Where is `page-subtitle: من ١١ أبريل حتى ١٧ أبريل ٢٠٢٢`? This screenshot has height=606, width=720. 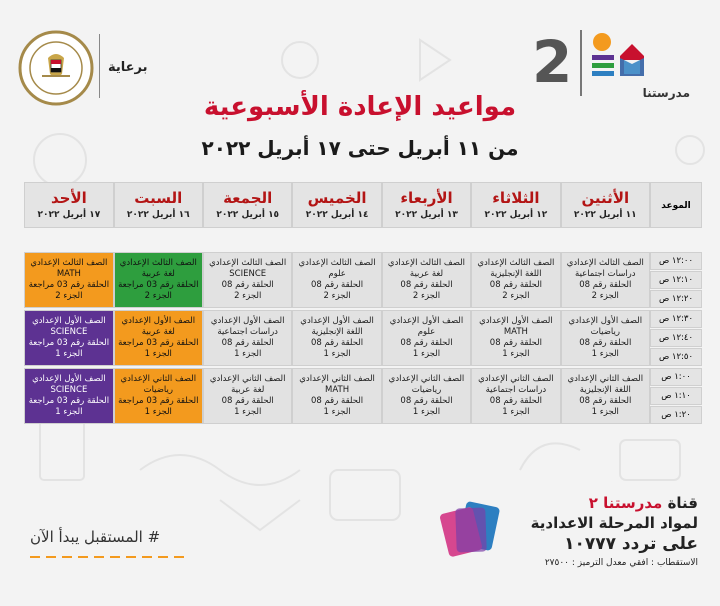
page-subtitle: من ١١ أبريل حتى ١٧ أبريل ٢٠٢٢ is located at coordinates (360, 148).